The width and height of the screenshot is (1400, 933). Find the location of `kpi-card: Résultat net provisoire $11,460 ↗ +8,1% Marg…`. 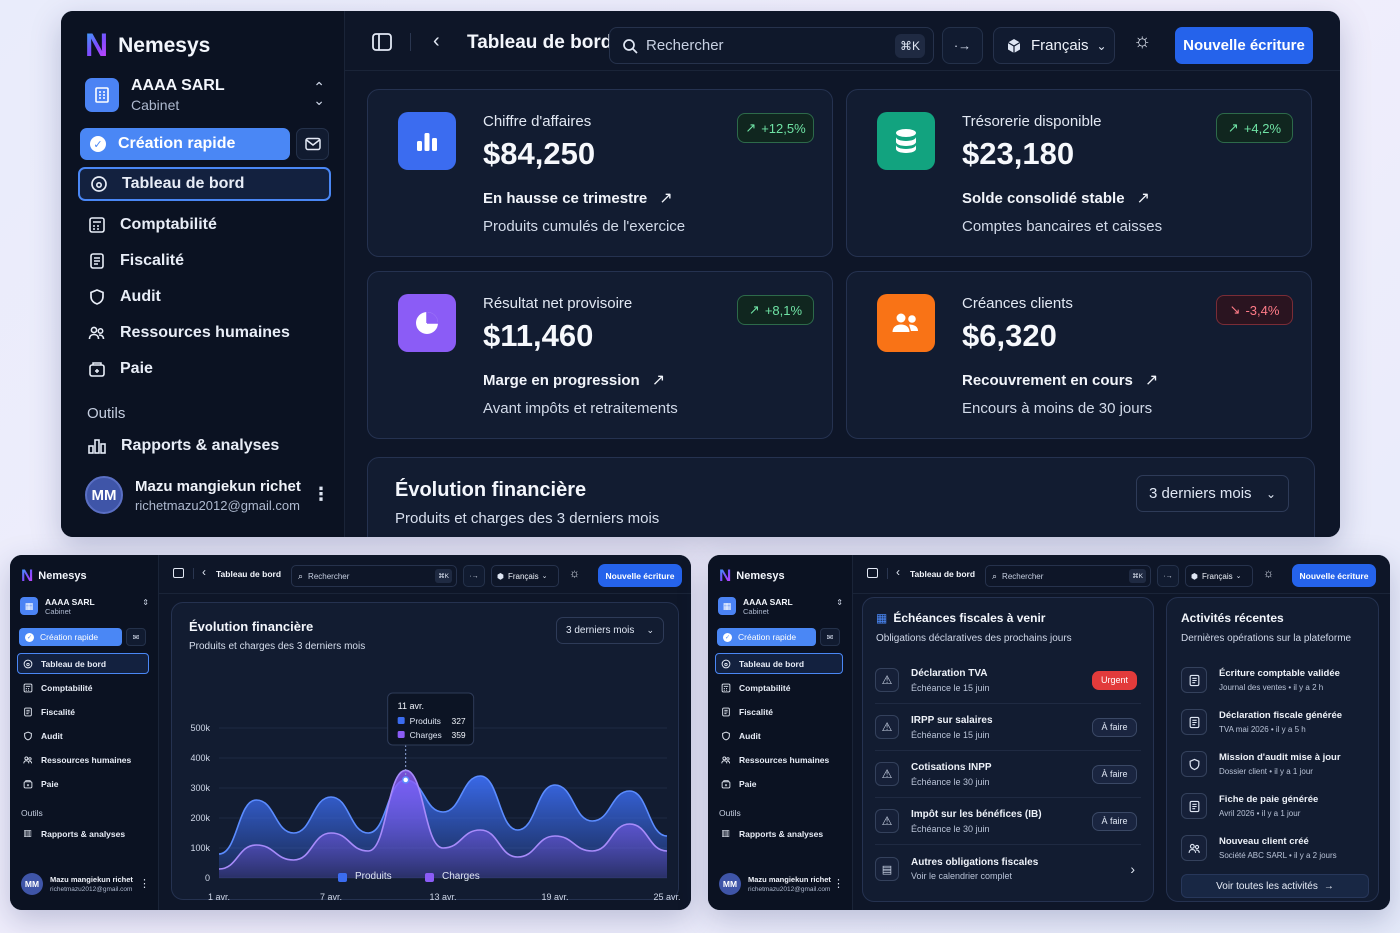

kpi-card: Résultat net provisoire $11,460 ↗ +8,1% Marg… is located at coordinates (600, 355).